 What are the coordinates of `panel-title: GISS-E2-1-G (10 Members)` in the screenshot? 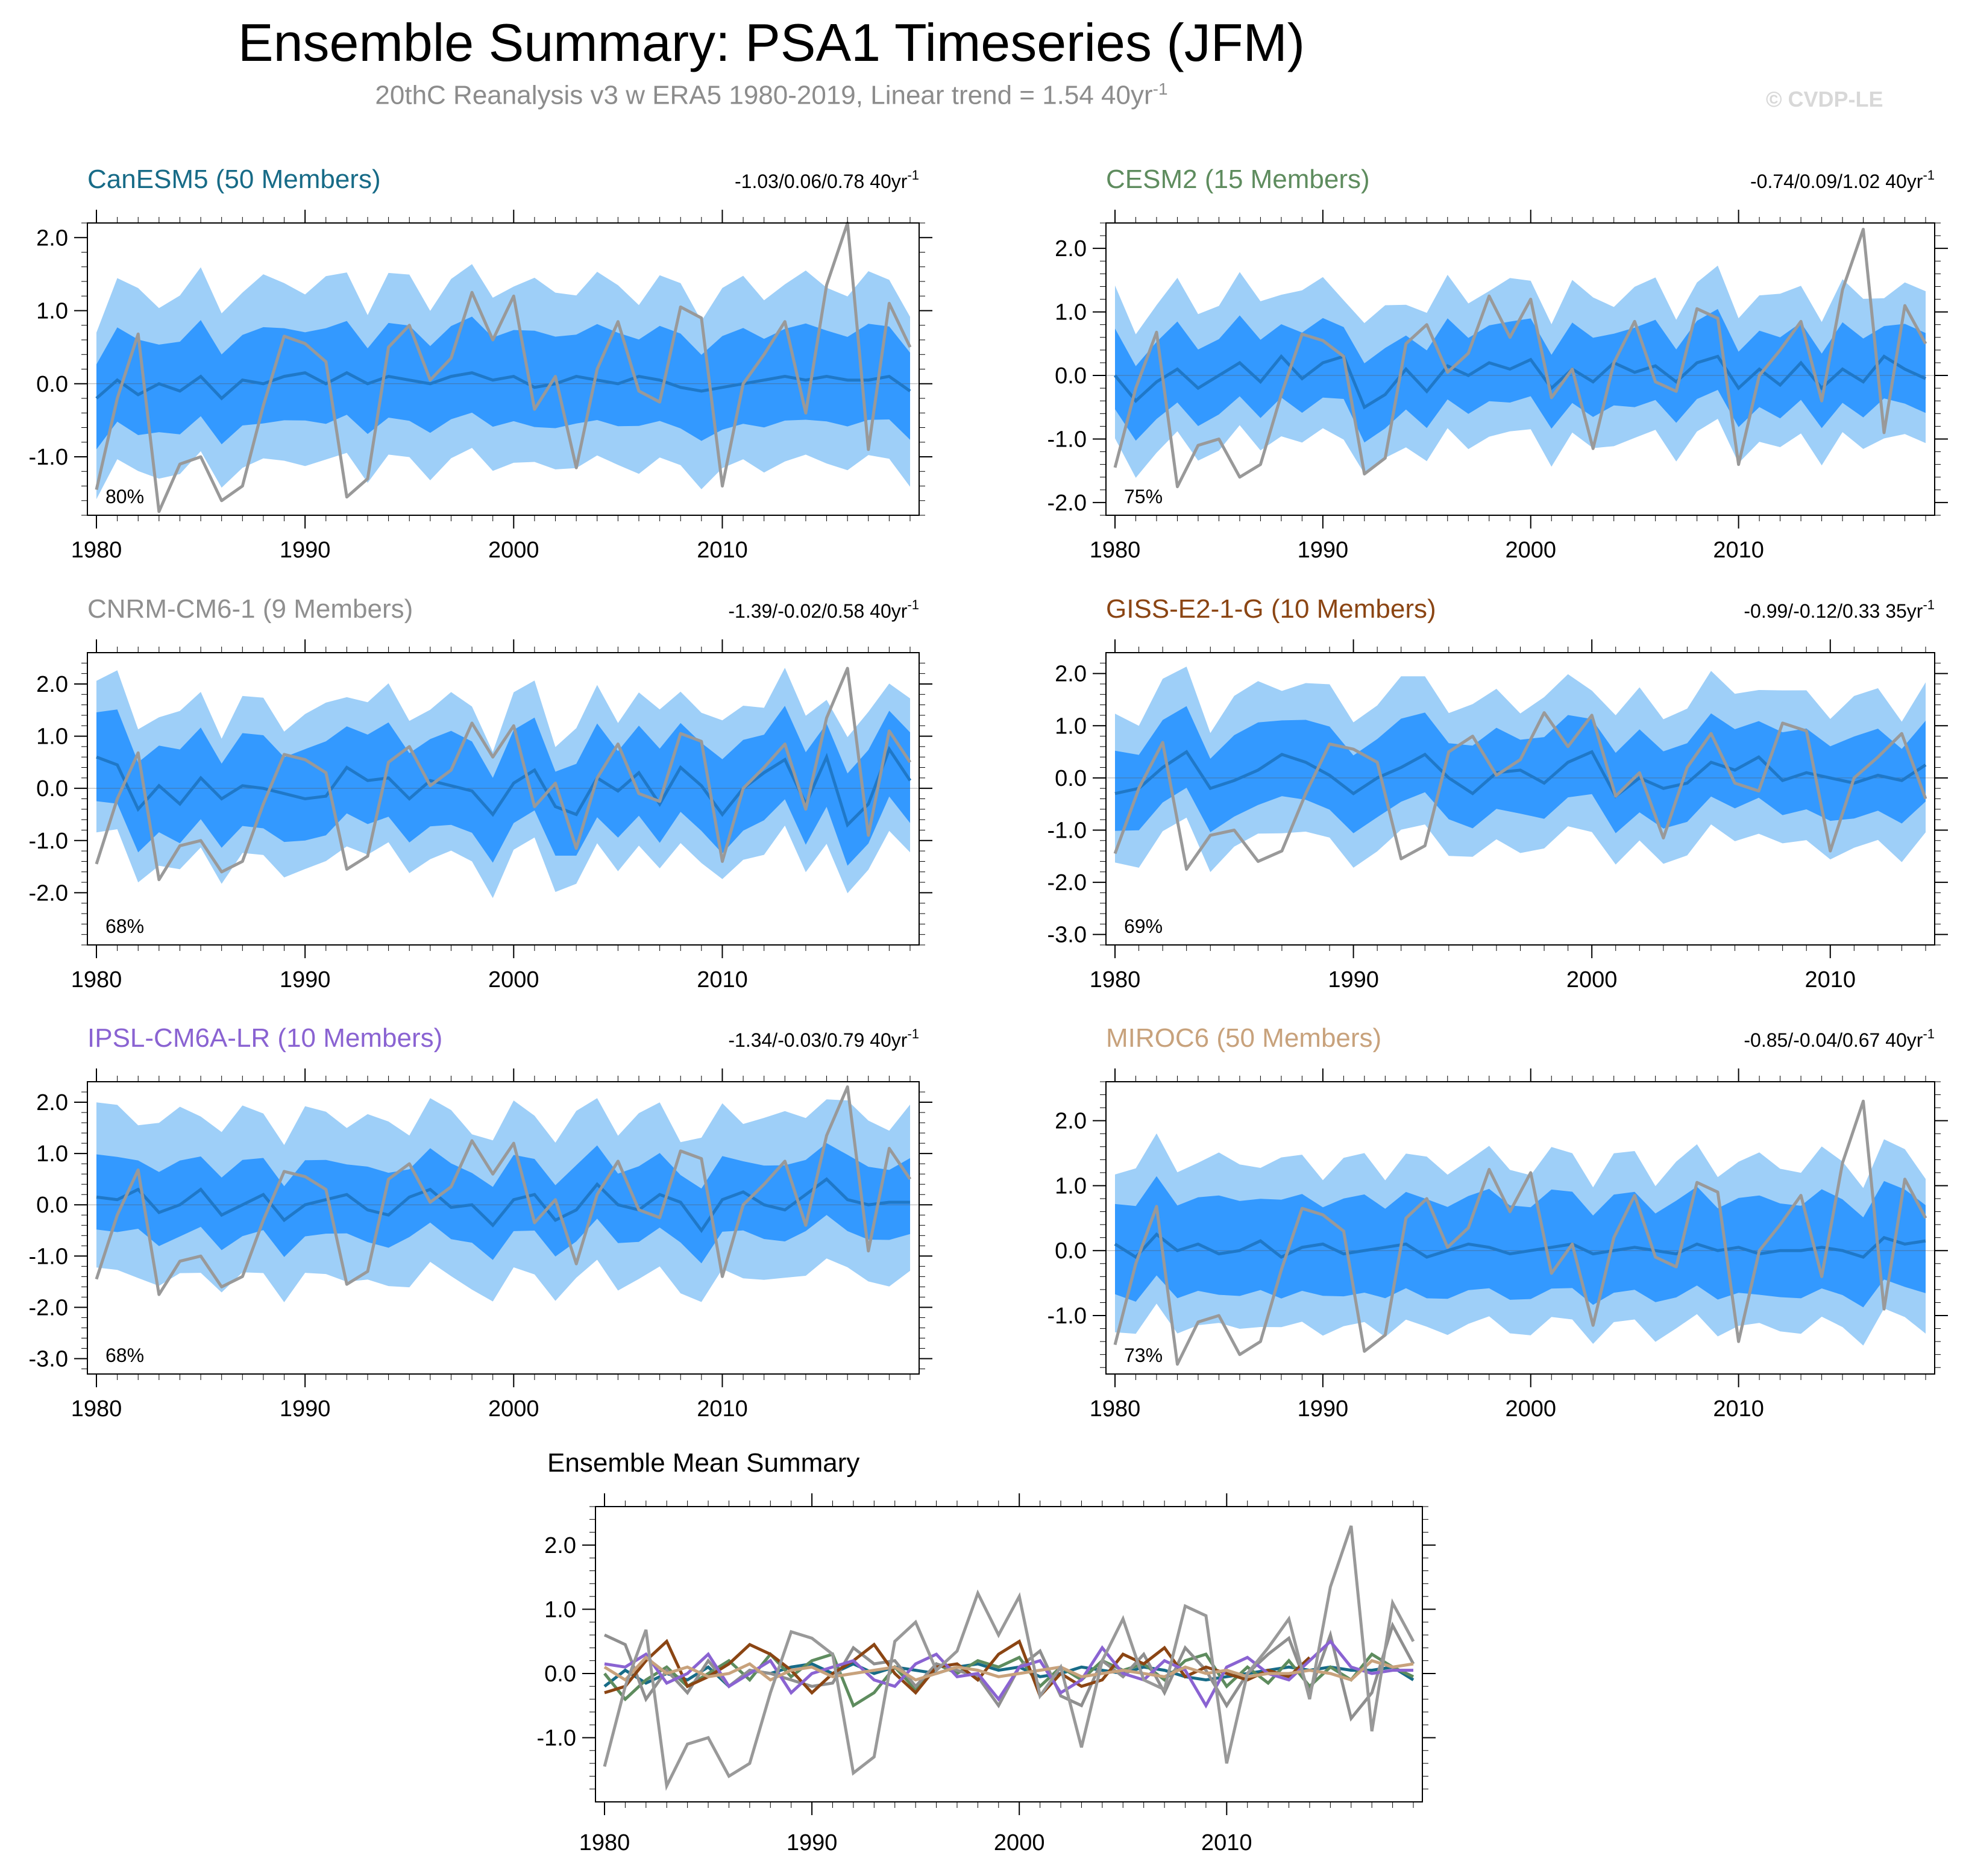 It's located at (1271, 609).